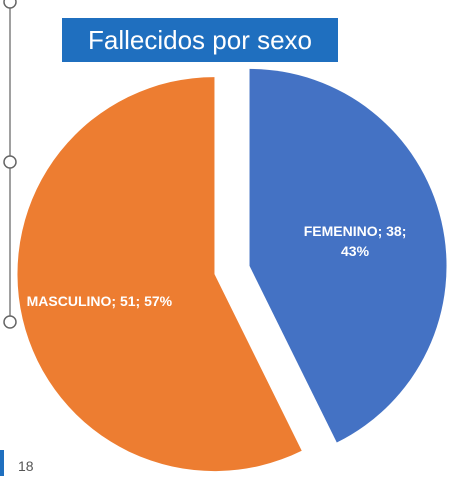 This screenshot has width=461, height=483. What do you see at coordinates (200, 40) in the screenshot?
I see `chart-title: Fallecidos por sexo` at bounding box center [200, 40].